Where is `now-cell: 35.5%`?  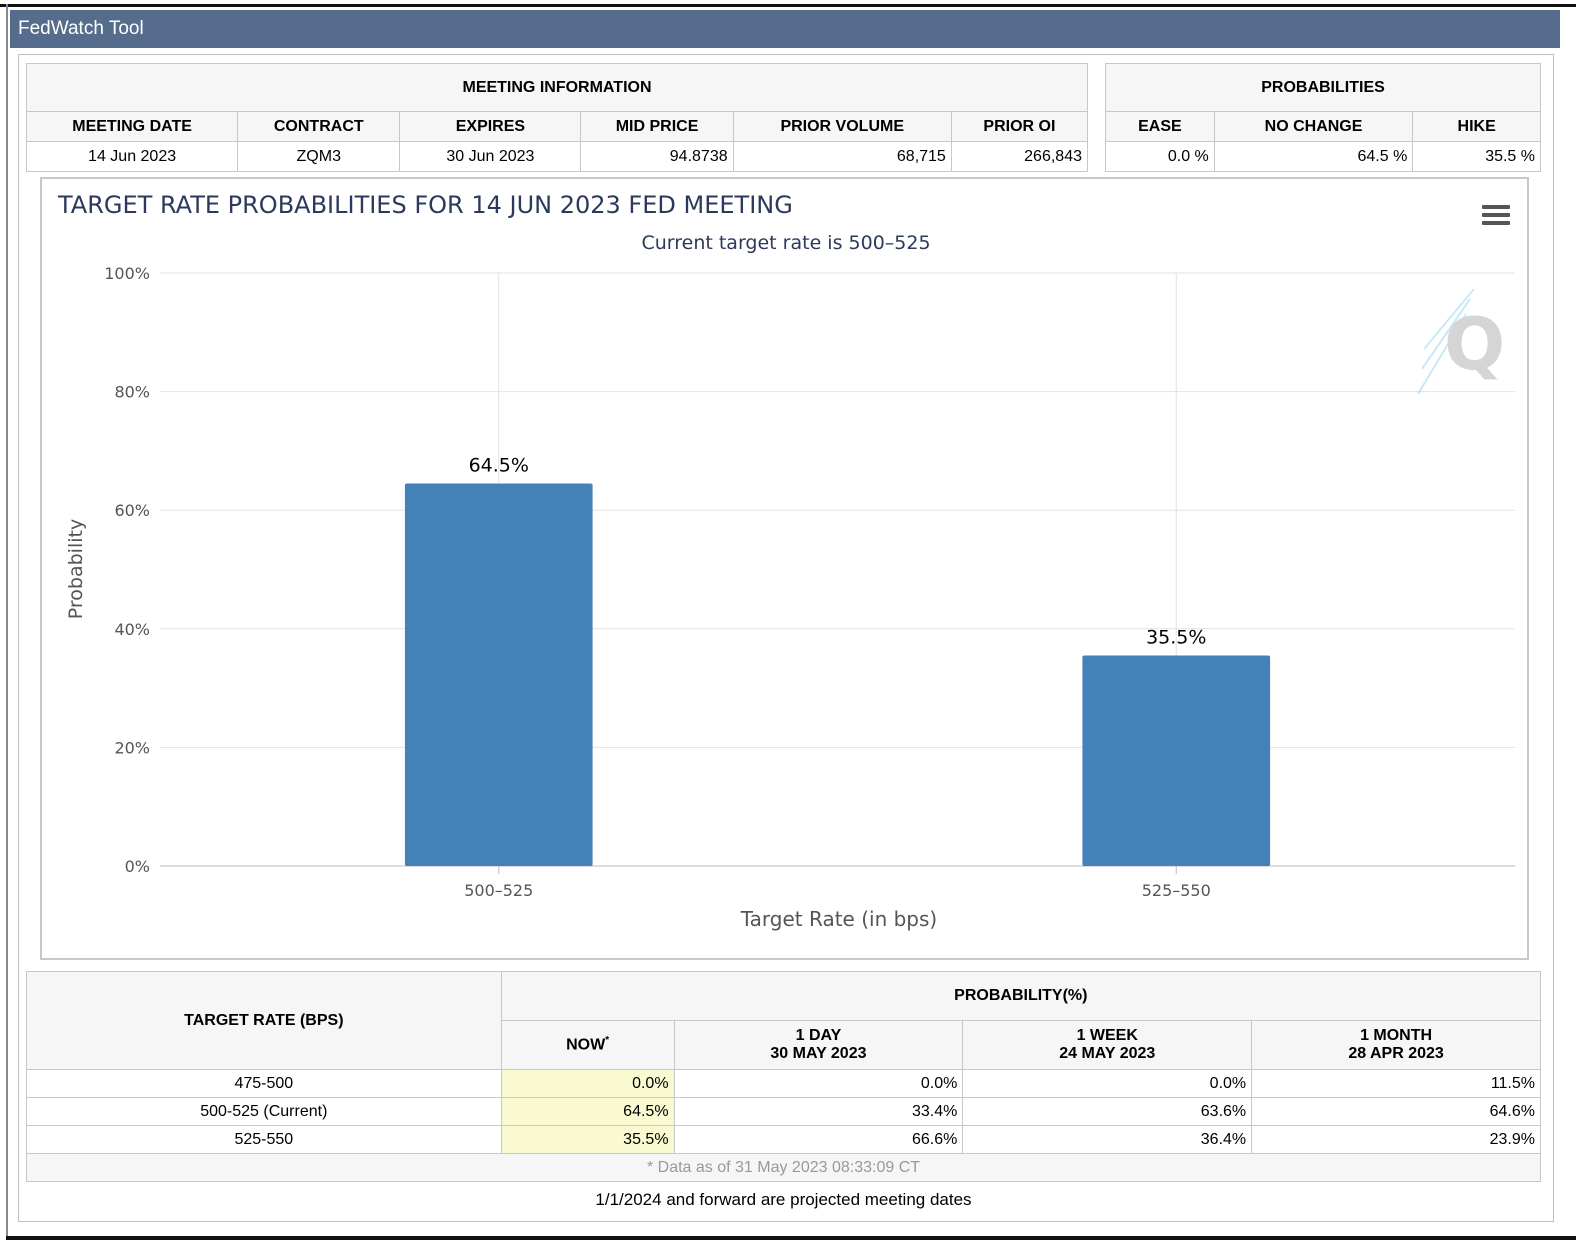 now-cell: 35.5% is located at coordinates (587, 1139).